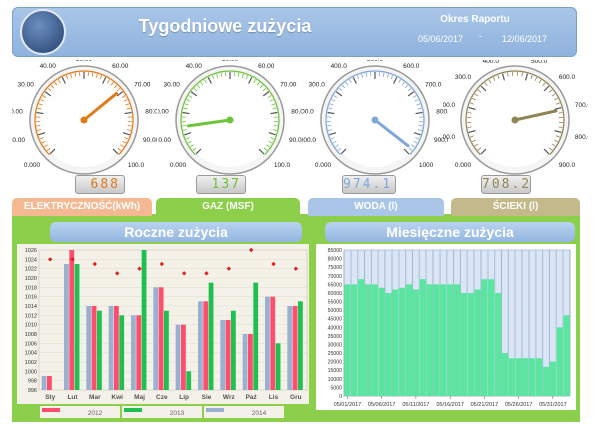 The height and width of the screenshot is (424, 600). What do you see at coordinates (120, 66) in the screenshot?
I see `gauge-tick-label: 60.00` at bounding box center [120, 66].